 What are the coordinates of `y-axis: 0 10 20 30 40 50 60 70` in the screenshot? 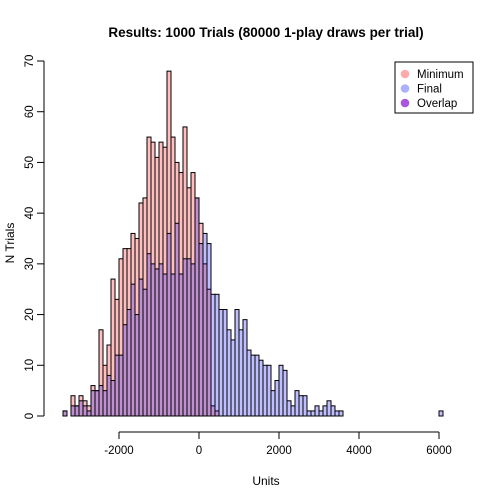 It's located at (34, 237).